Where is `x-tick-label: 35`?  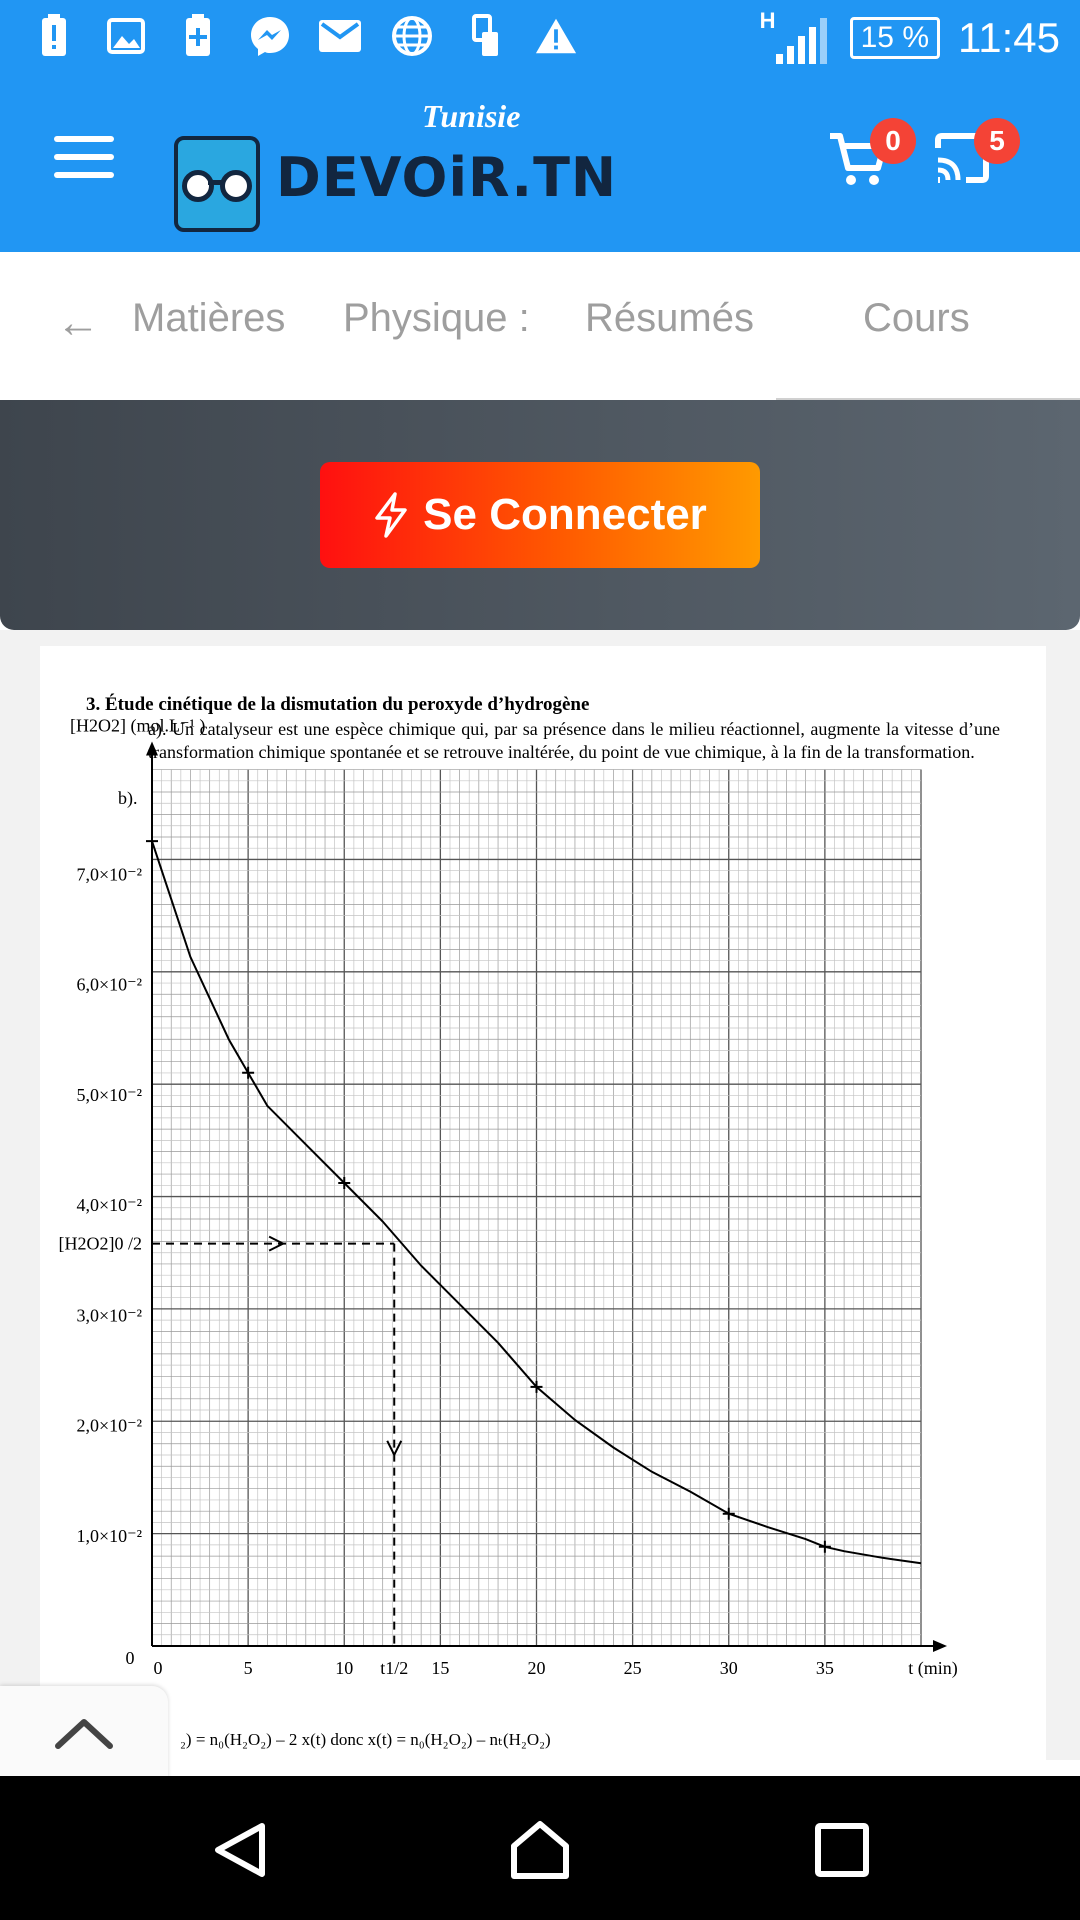
x-tick-label: 35 is located at coordinates (825, 1668).